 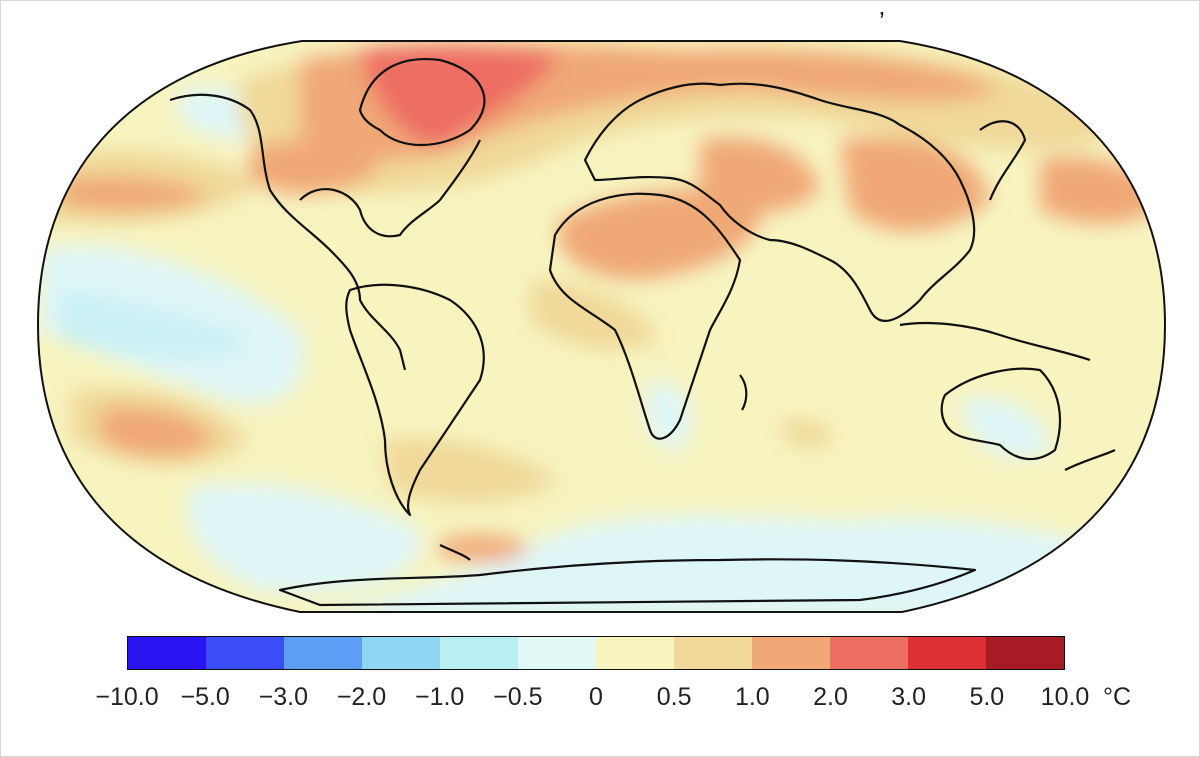 I want to click on south-pacific-warm-anomaly, so click(x=157, y=431).